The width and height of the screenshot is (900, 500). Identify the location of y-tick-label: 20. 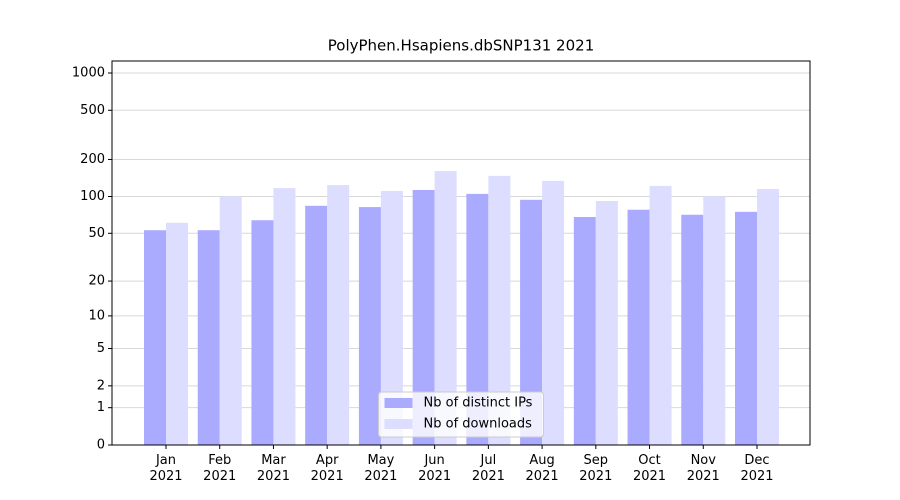
(96, 281).